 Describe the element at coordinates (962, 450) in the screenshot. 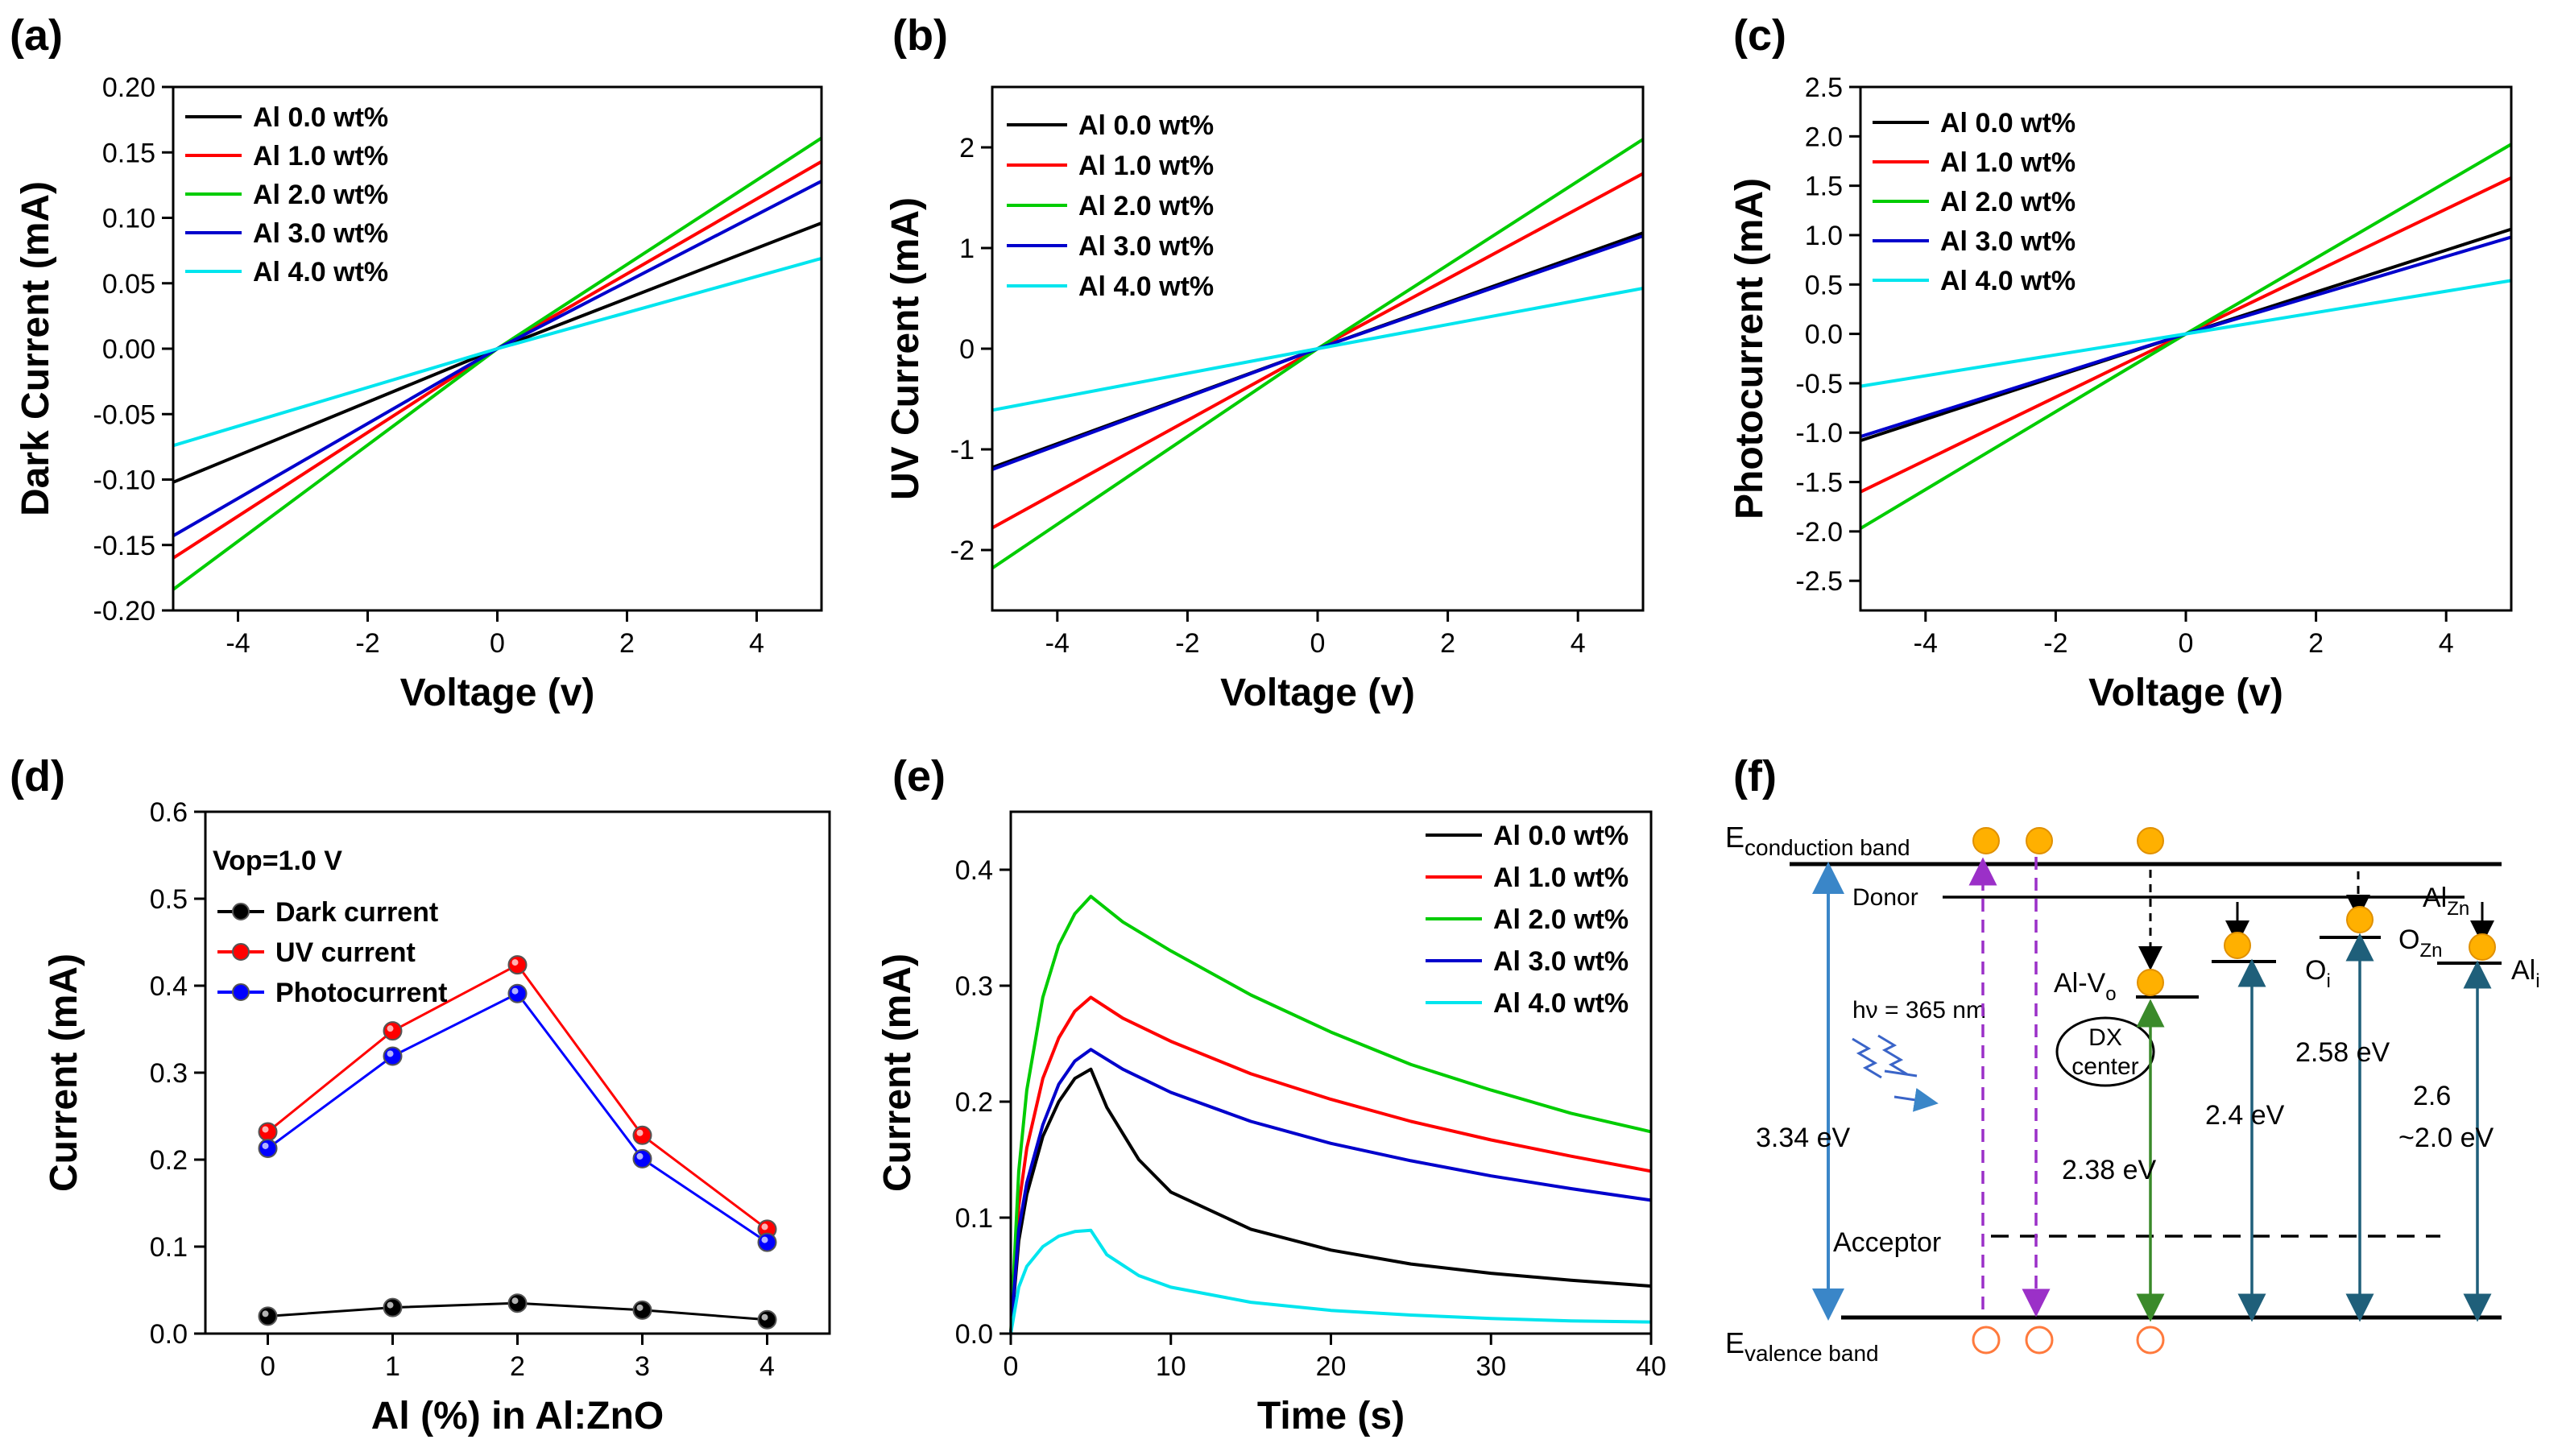

I see `y-tick-label: -1` at that location.